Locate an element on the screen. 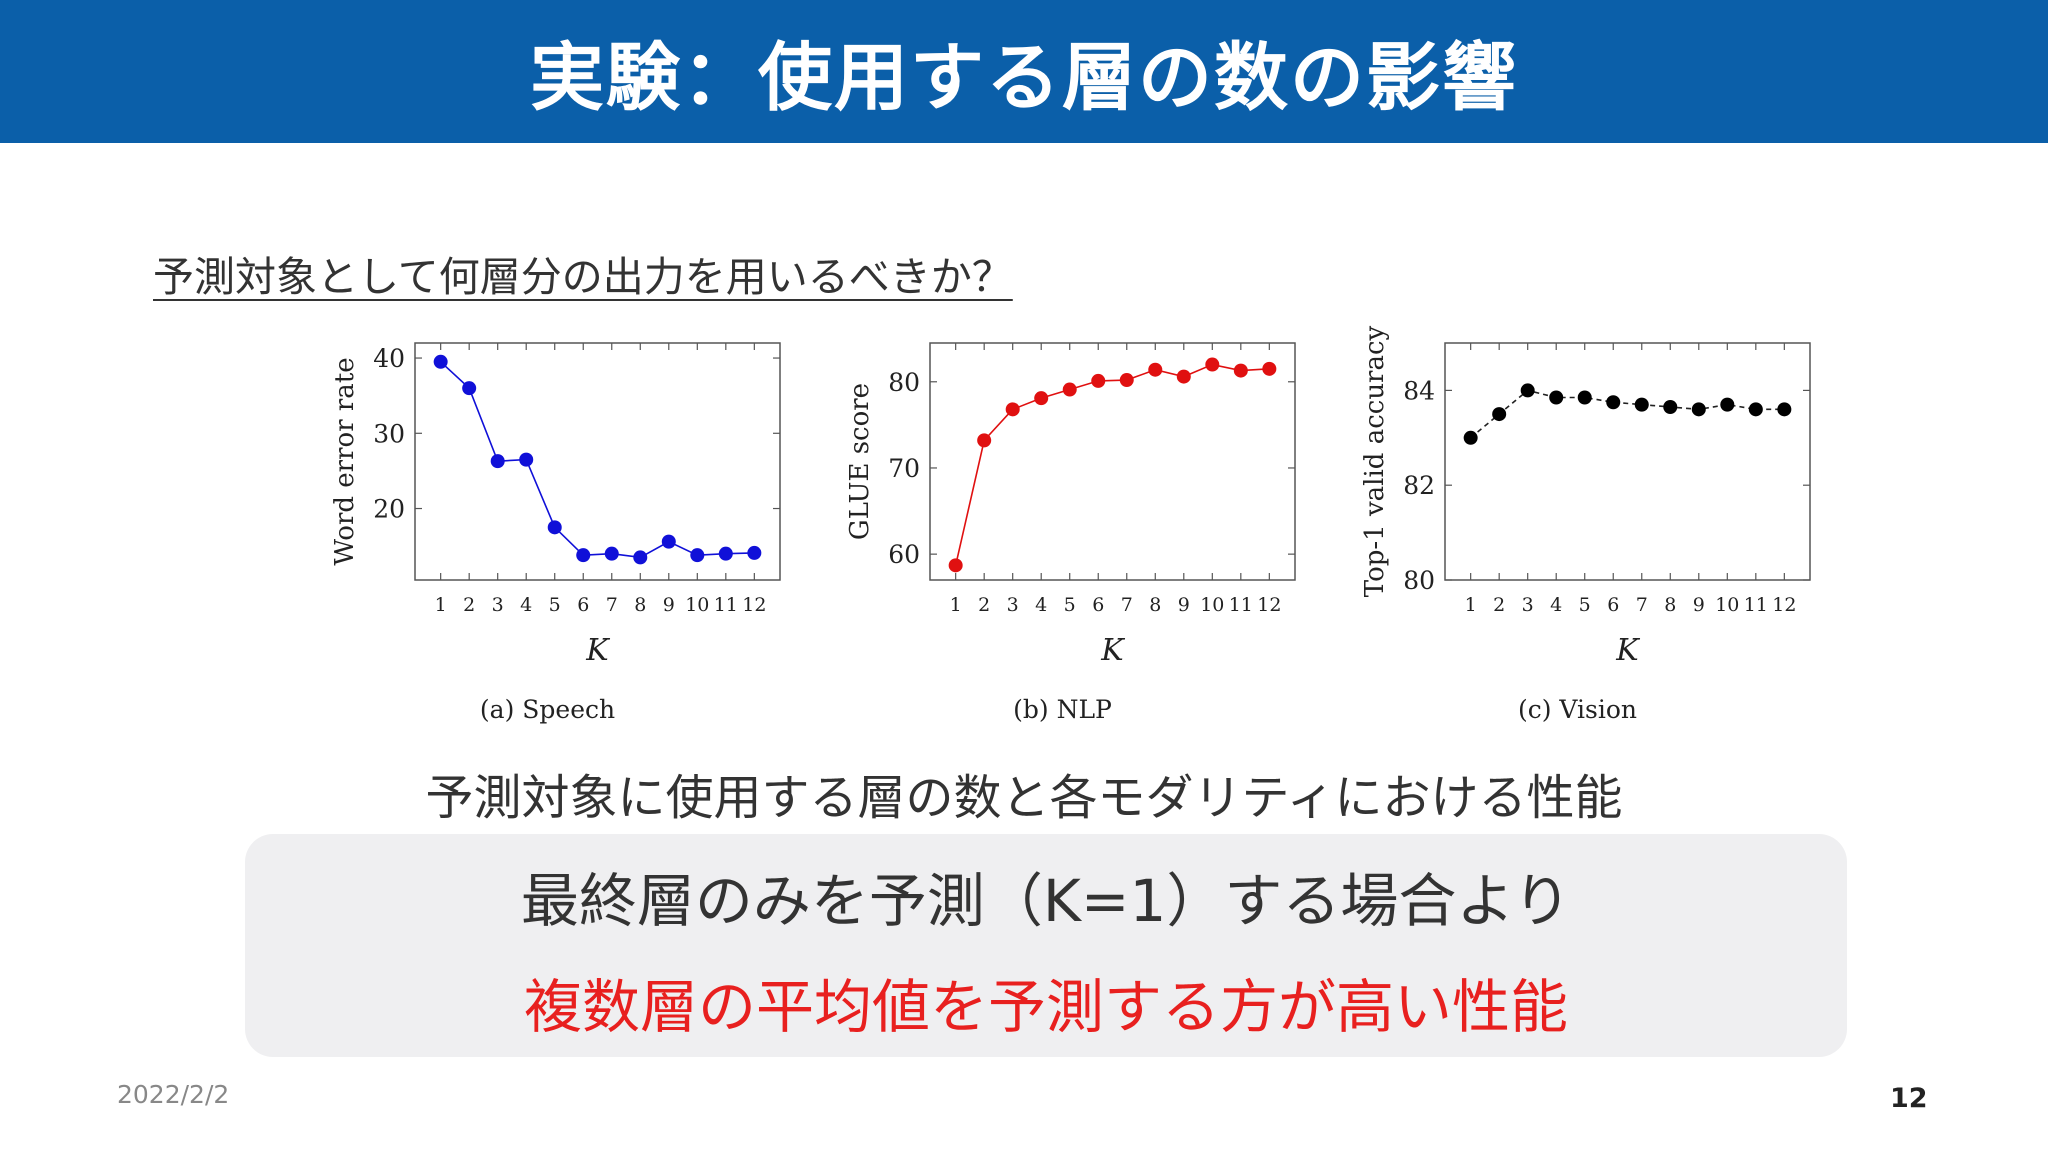 This screenshot has width=2048, height=1152. y-tick-label: 20 is located at coordinates (389, 509).